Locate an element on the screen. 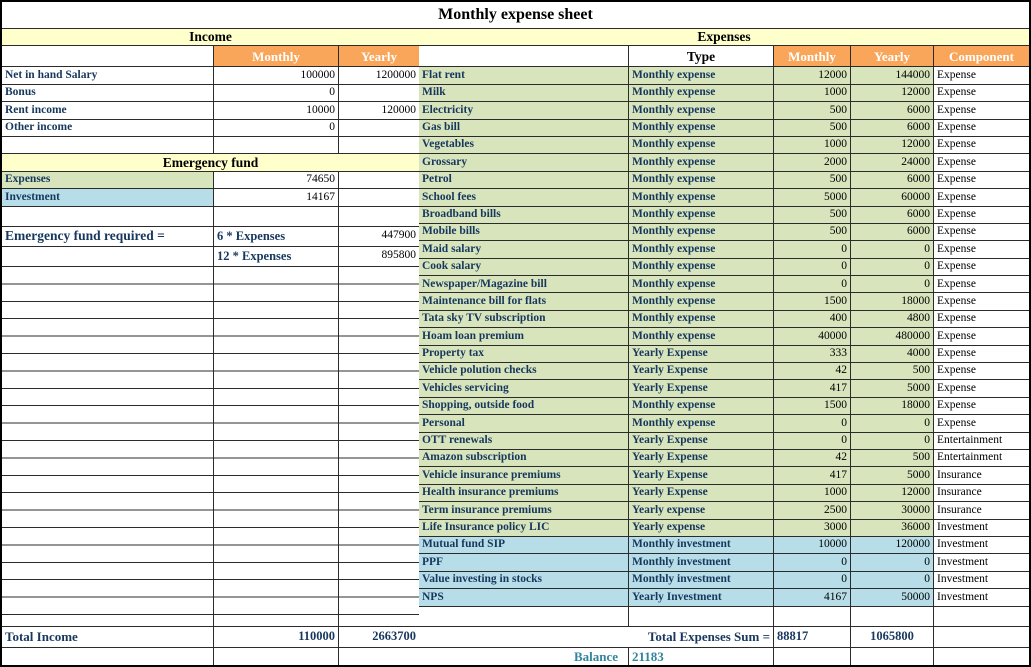 Image resolution: width=1031 pixels, height=667 pixels. expense-name-cell: Milk is located at coordinates (524, 93).